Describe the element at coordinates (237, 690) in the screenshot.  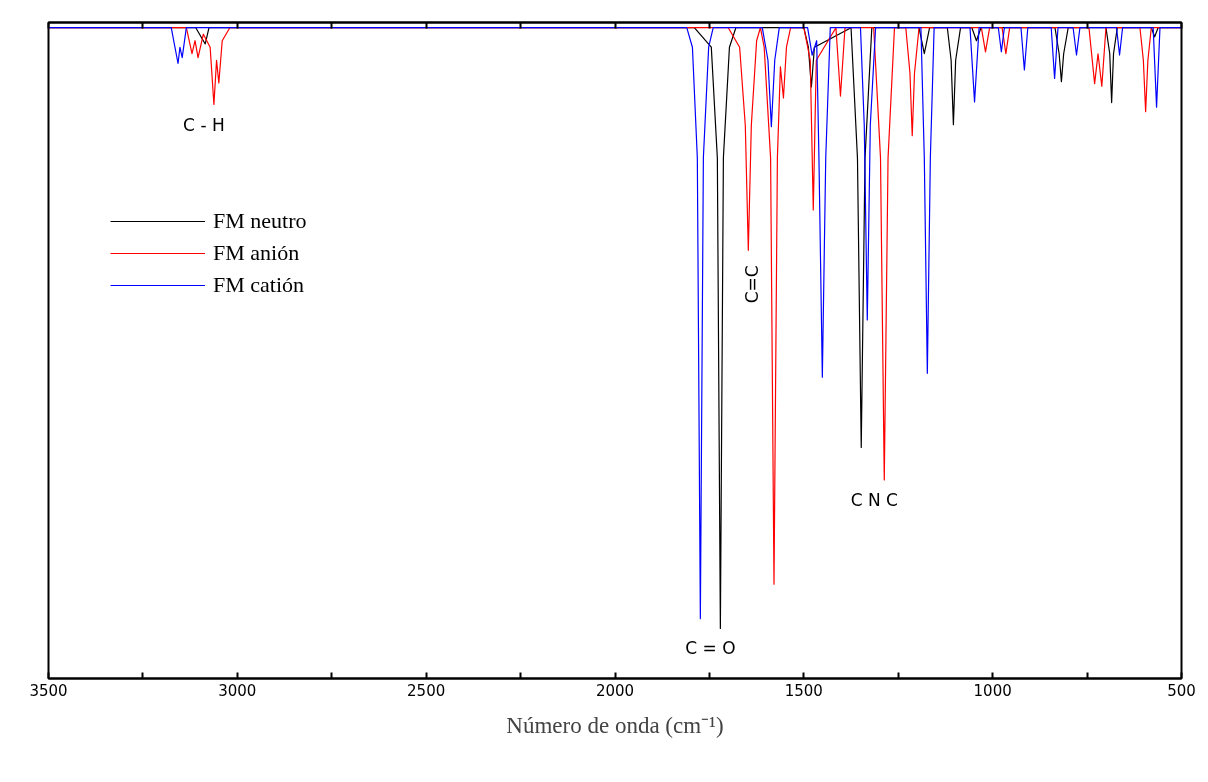
I see `x-tick-label: 3000` at that location.